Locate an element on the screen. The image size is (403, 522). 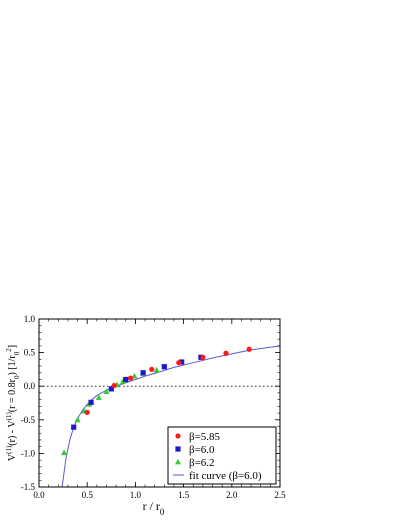
y-title-part: (r = 0.8r is located at coordinates (12, 395).